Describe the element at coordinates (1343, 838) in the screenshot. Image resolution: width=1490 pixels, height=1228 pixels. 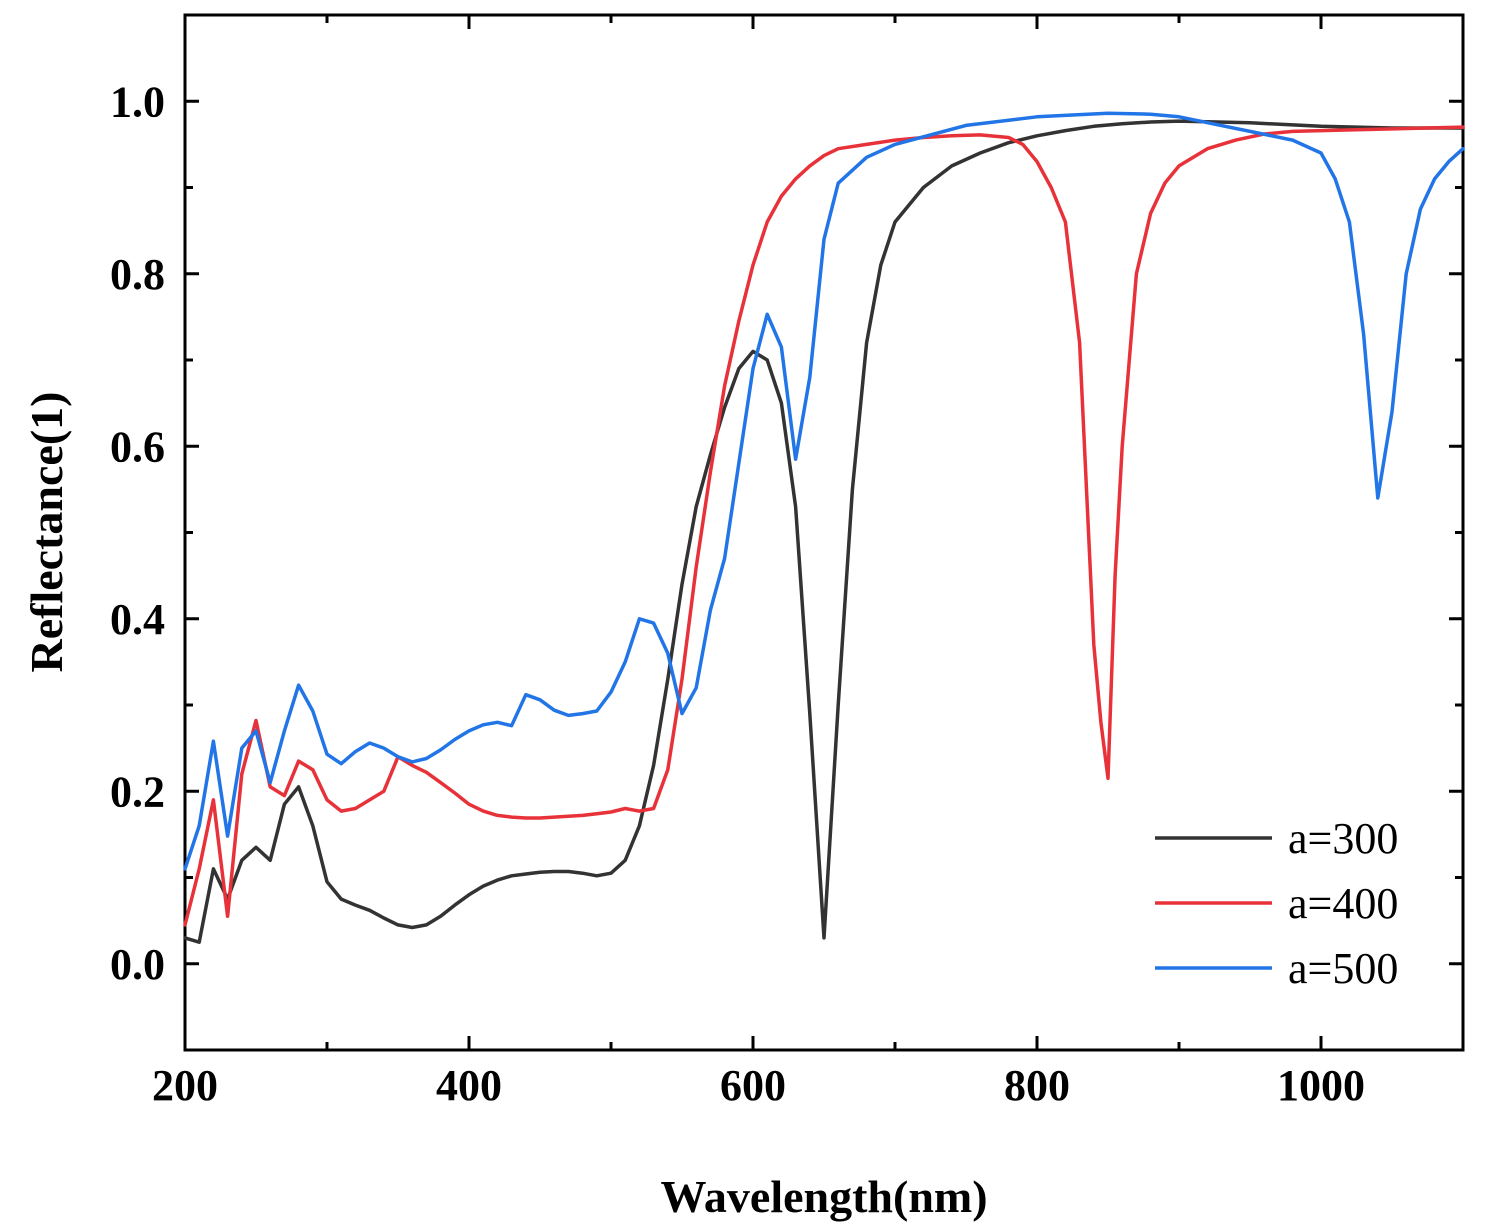
I see `legend-label: a=300` at that location.